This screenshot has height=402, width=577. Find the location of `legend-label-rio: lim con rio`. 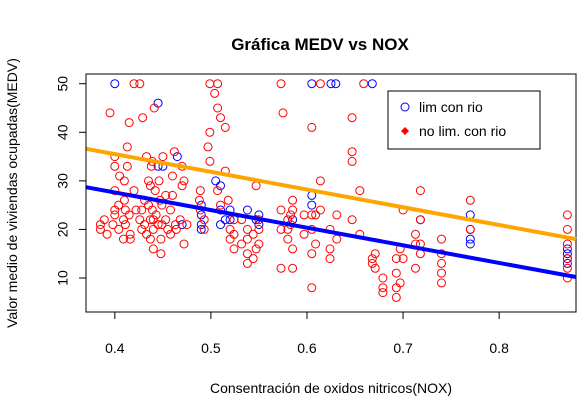

legend-label-rio: lim con rio is located at coordinates (451, 107).